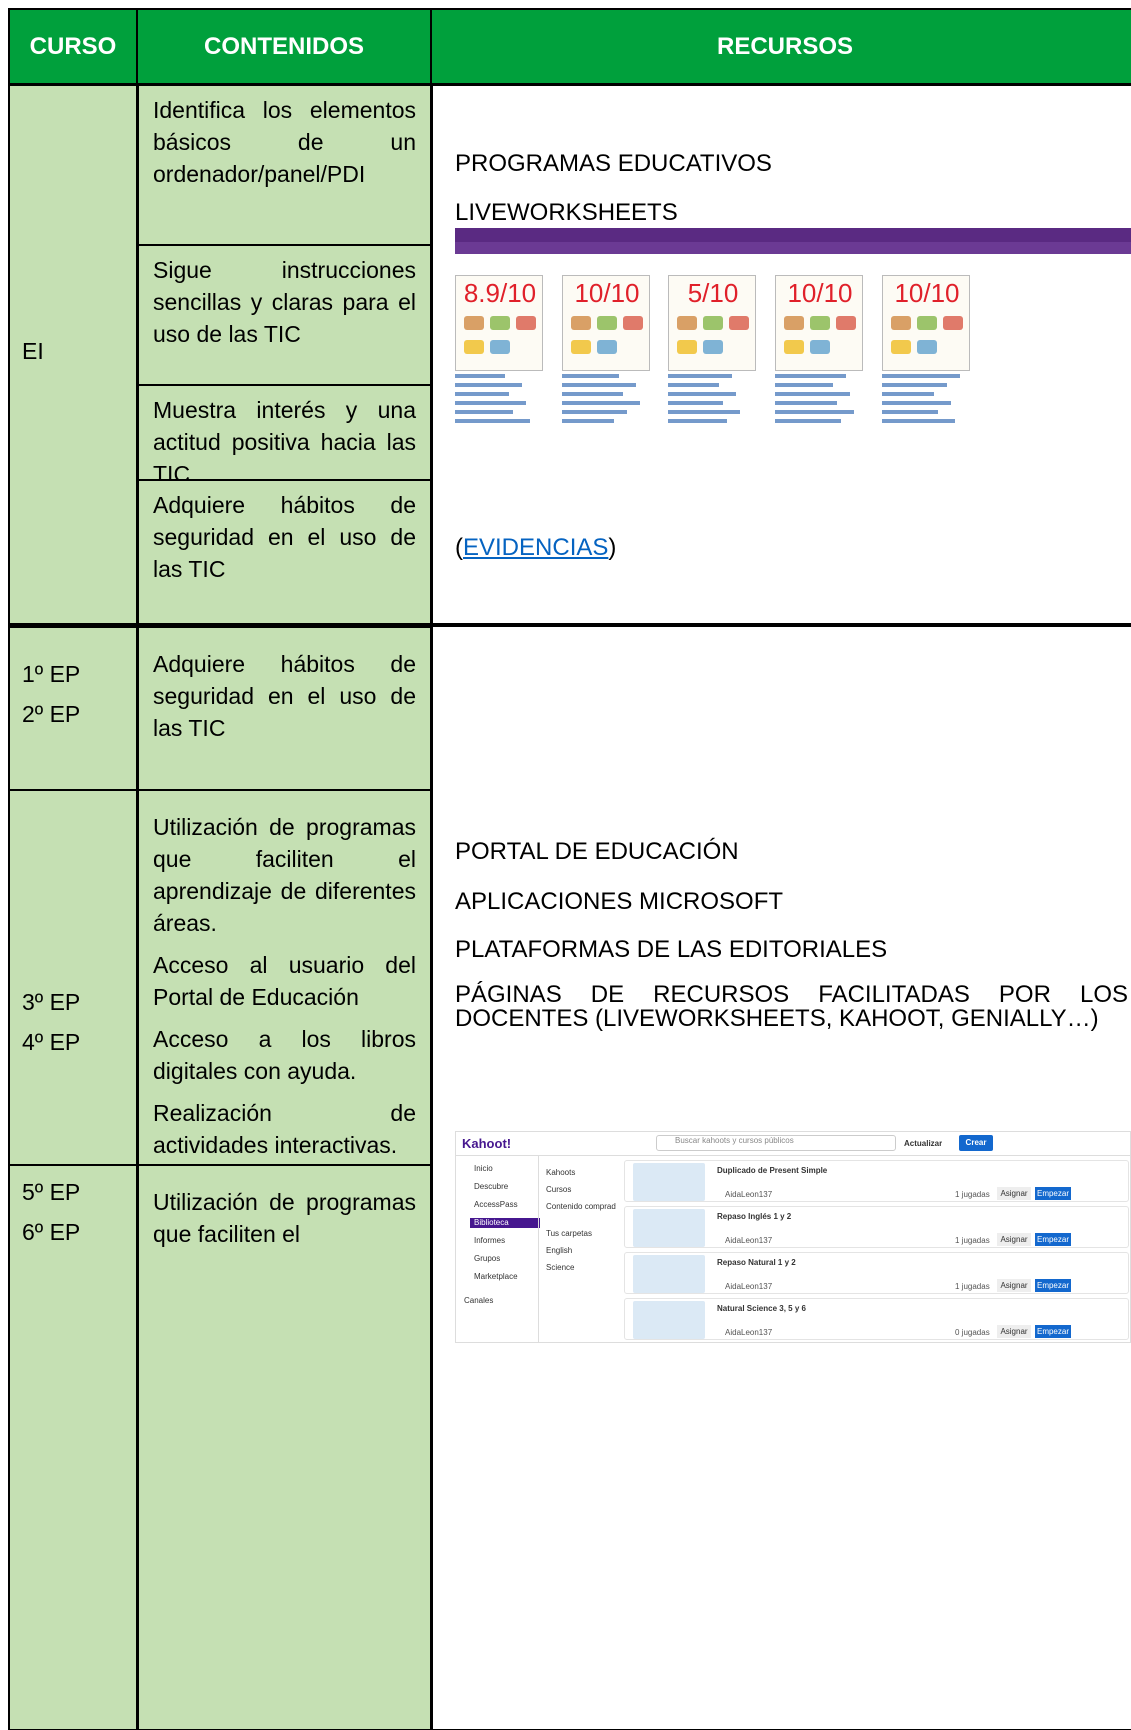 The width and height of the screenshot is (1131, 1730). What do you see at coordinates (33, 351) in the screenshot?
I see `curso-label: EI` at bounding box center [33, 351].